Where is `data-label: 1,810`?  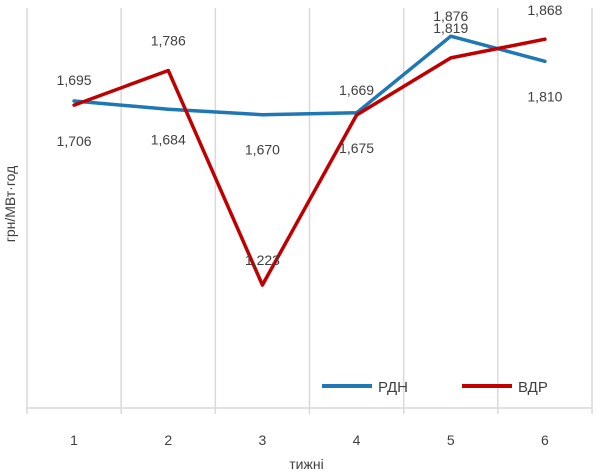 data-label: 1,810 is located at coordinates (544, 96).